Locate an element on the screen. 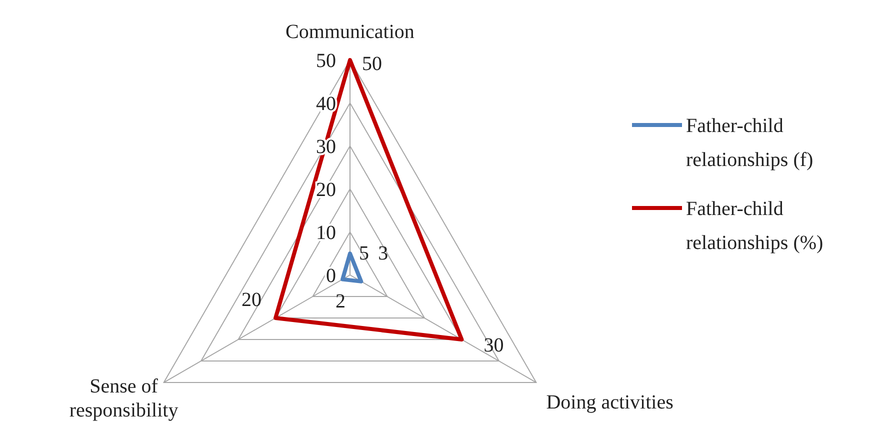 The width and height of the screenshot is (892, 432). data-label: 50 is located at coordinates (372, 64).